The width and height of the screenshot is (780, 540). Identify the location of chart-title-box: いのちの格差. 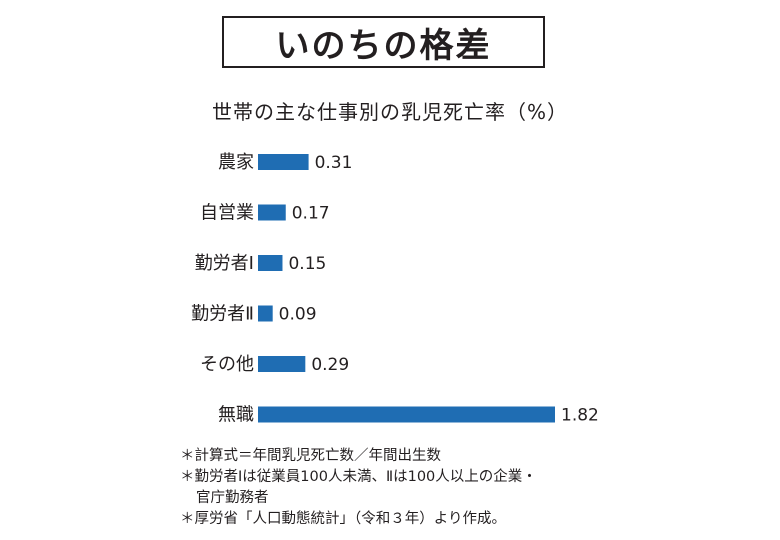
(383, 42).